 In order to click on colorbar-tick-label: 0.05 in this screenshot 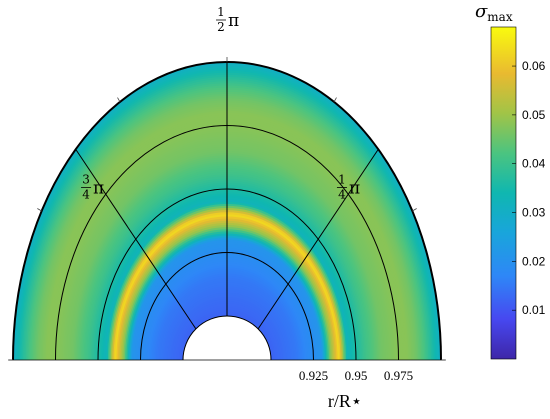, I will do `click(534, 115)`.